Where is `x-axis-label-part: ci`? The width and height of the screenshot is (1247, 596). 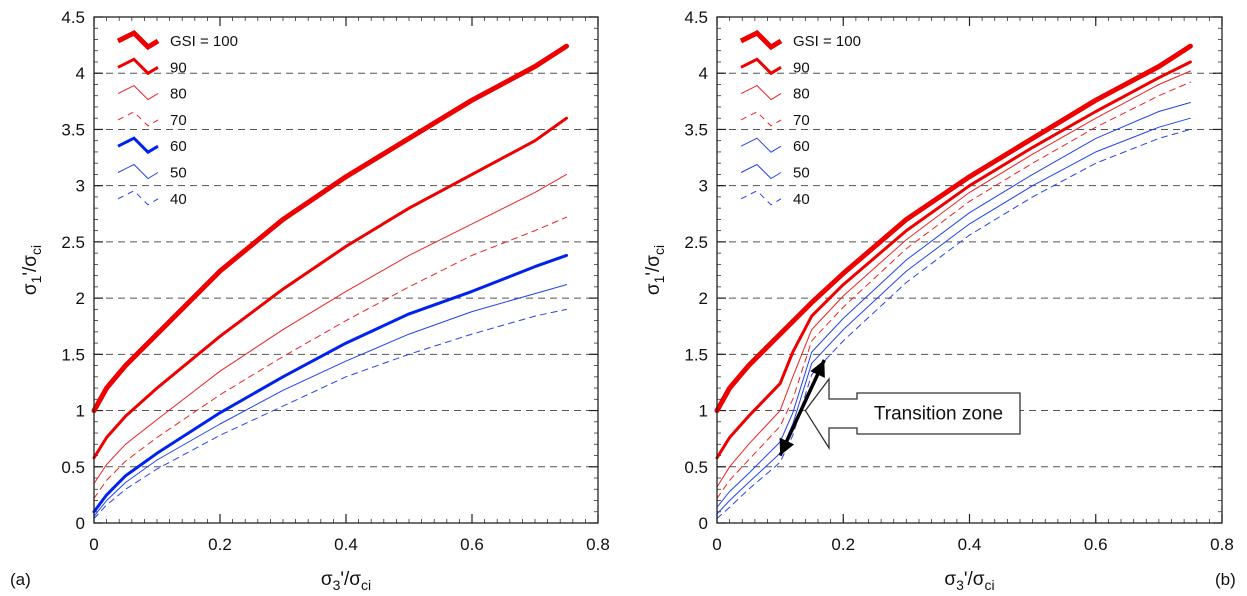
x-axis-label-part: ci is located at coordinates (366, 585).